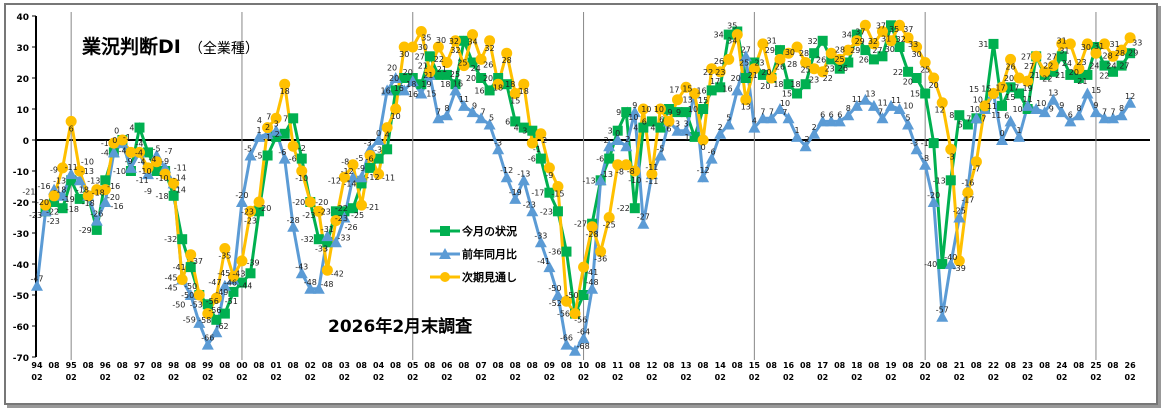  What do you see at coordinates (321, 248) in the screenshot?
I see `data-label: -33` at bounding box center [321, 248].